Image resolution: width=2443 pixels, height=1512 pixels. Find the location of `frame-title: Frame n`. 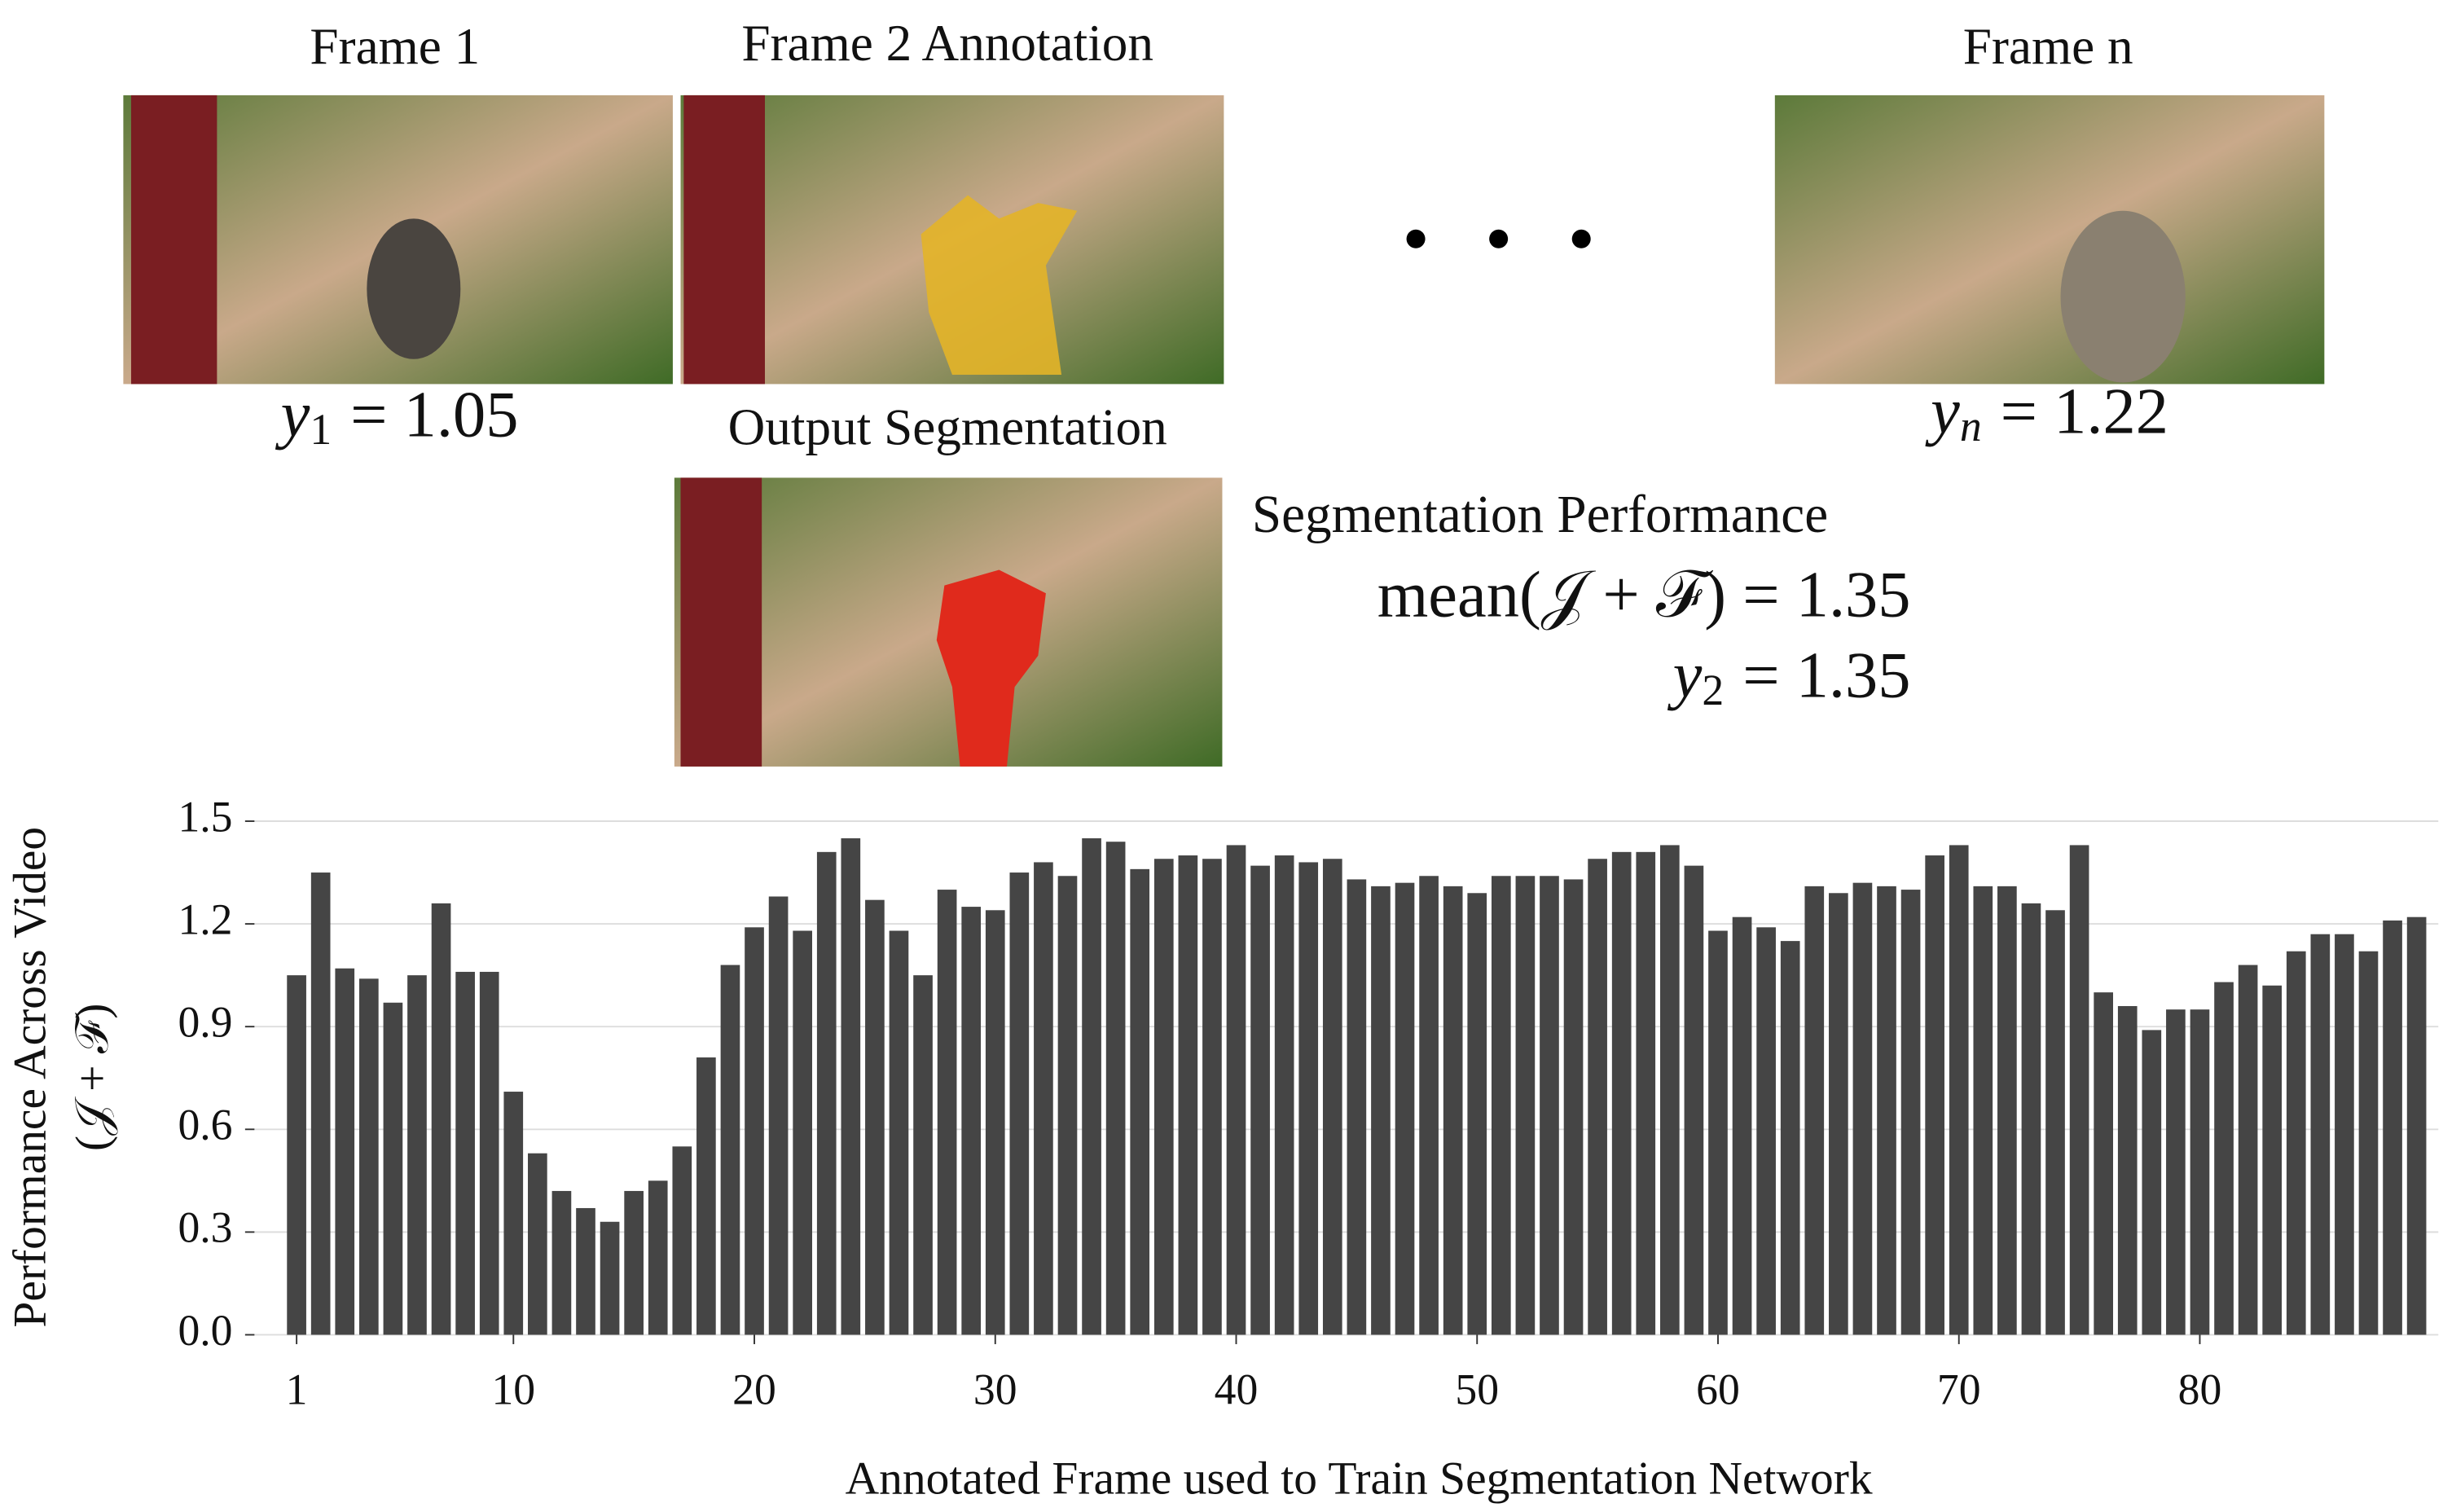

frame-title: Frame n is located at coordinates (2048, 46).